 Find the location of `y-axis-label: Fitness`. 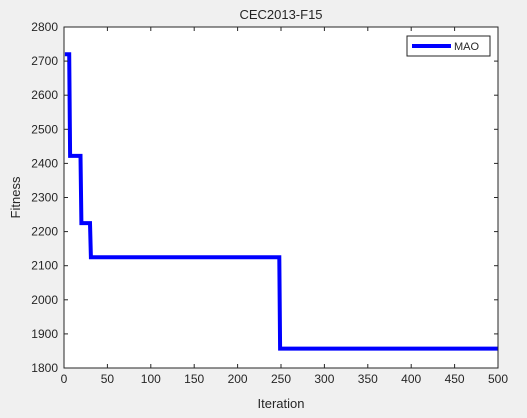

y-axis-label: Fitness is located at coordinates (15, 197).